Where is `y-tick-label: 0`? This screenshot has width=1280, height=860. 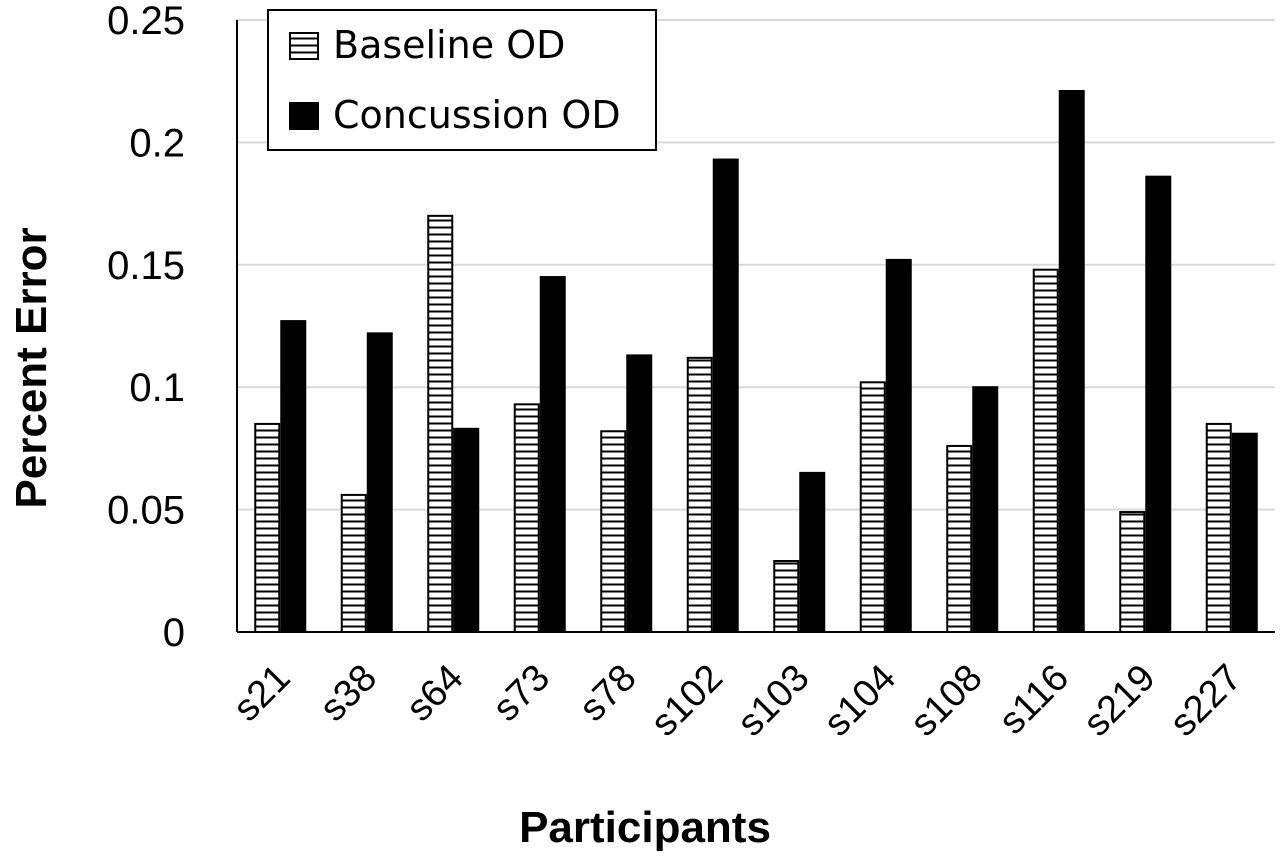 y-tick-label: 0 is located at coordinates (174, 633).